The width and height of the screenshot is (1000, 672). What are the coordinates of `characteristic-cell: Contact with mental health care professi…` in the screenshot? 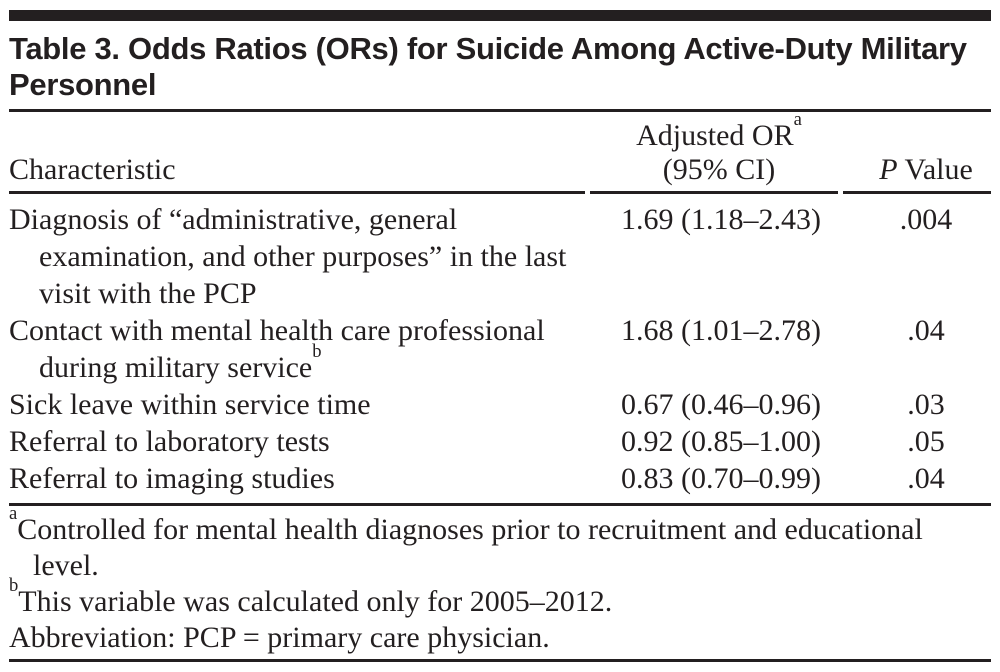 It's located at (297, 349).